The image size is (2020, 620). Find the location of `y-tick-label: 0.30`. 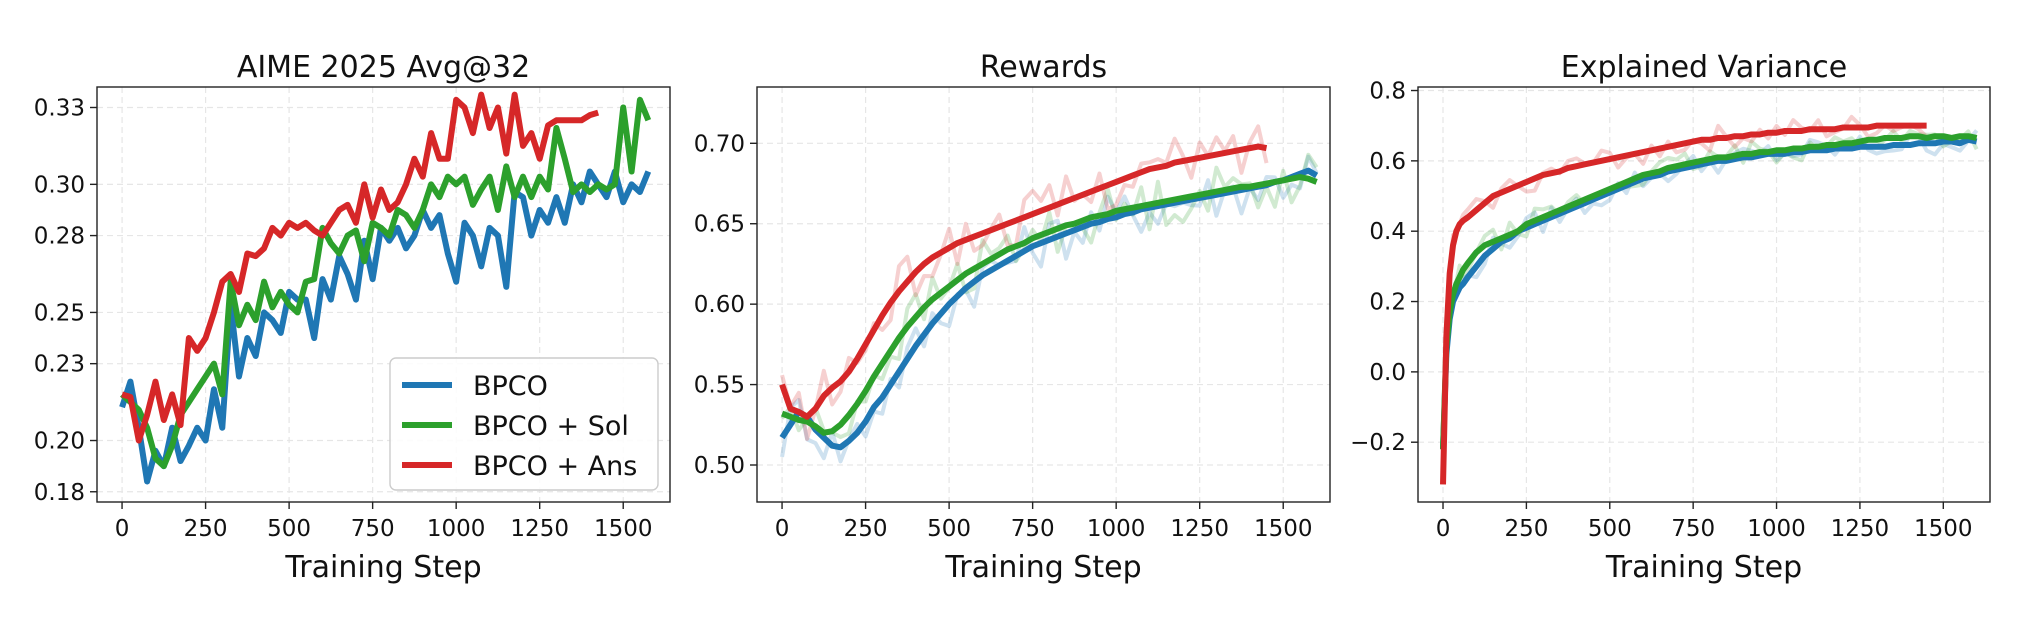

y-tick-label: 0.30 is located at coordinates (59, 185).